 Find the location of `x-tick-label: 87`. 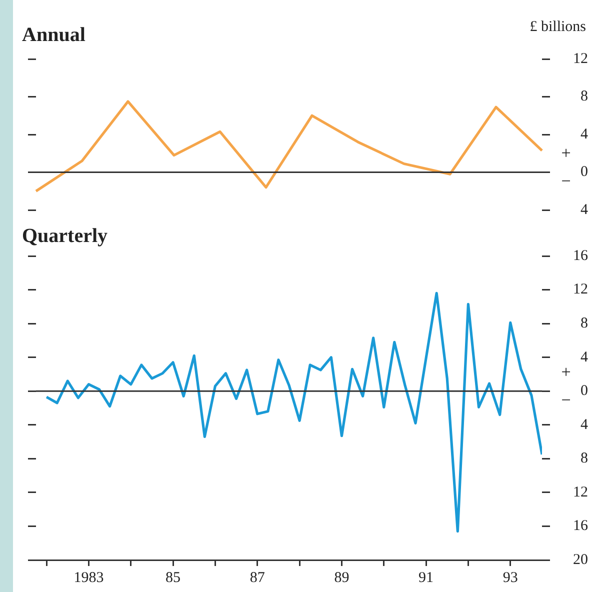

x-tick-label: 87 is located at coordinates (258, 578).